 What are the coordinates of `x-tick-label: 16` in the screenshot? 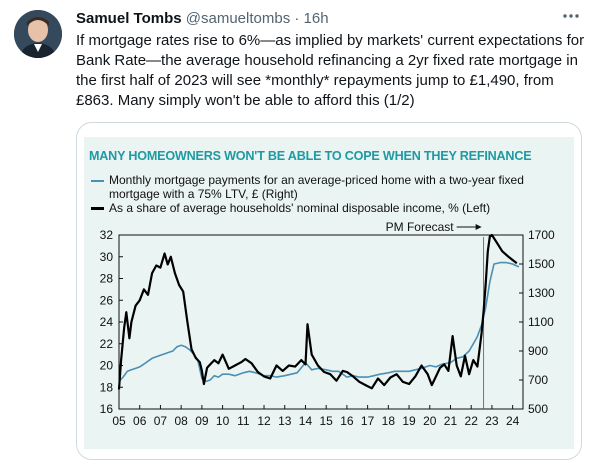 It's located at (347, 421).